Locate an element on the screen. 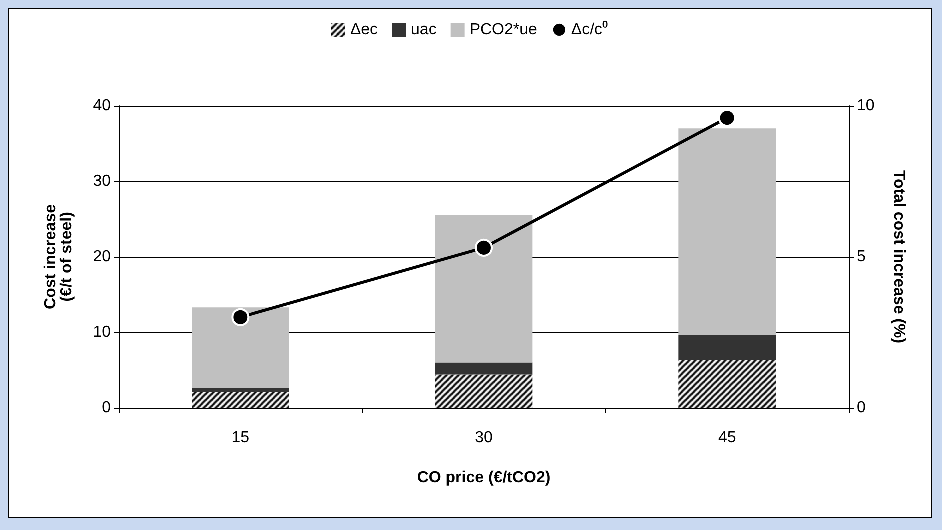 Image resolution: width=942 pixels, height=530 pixels. legend-label: uac is located at coordinates (424, 30).